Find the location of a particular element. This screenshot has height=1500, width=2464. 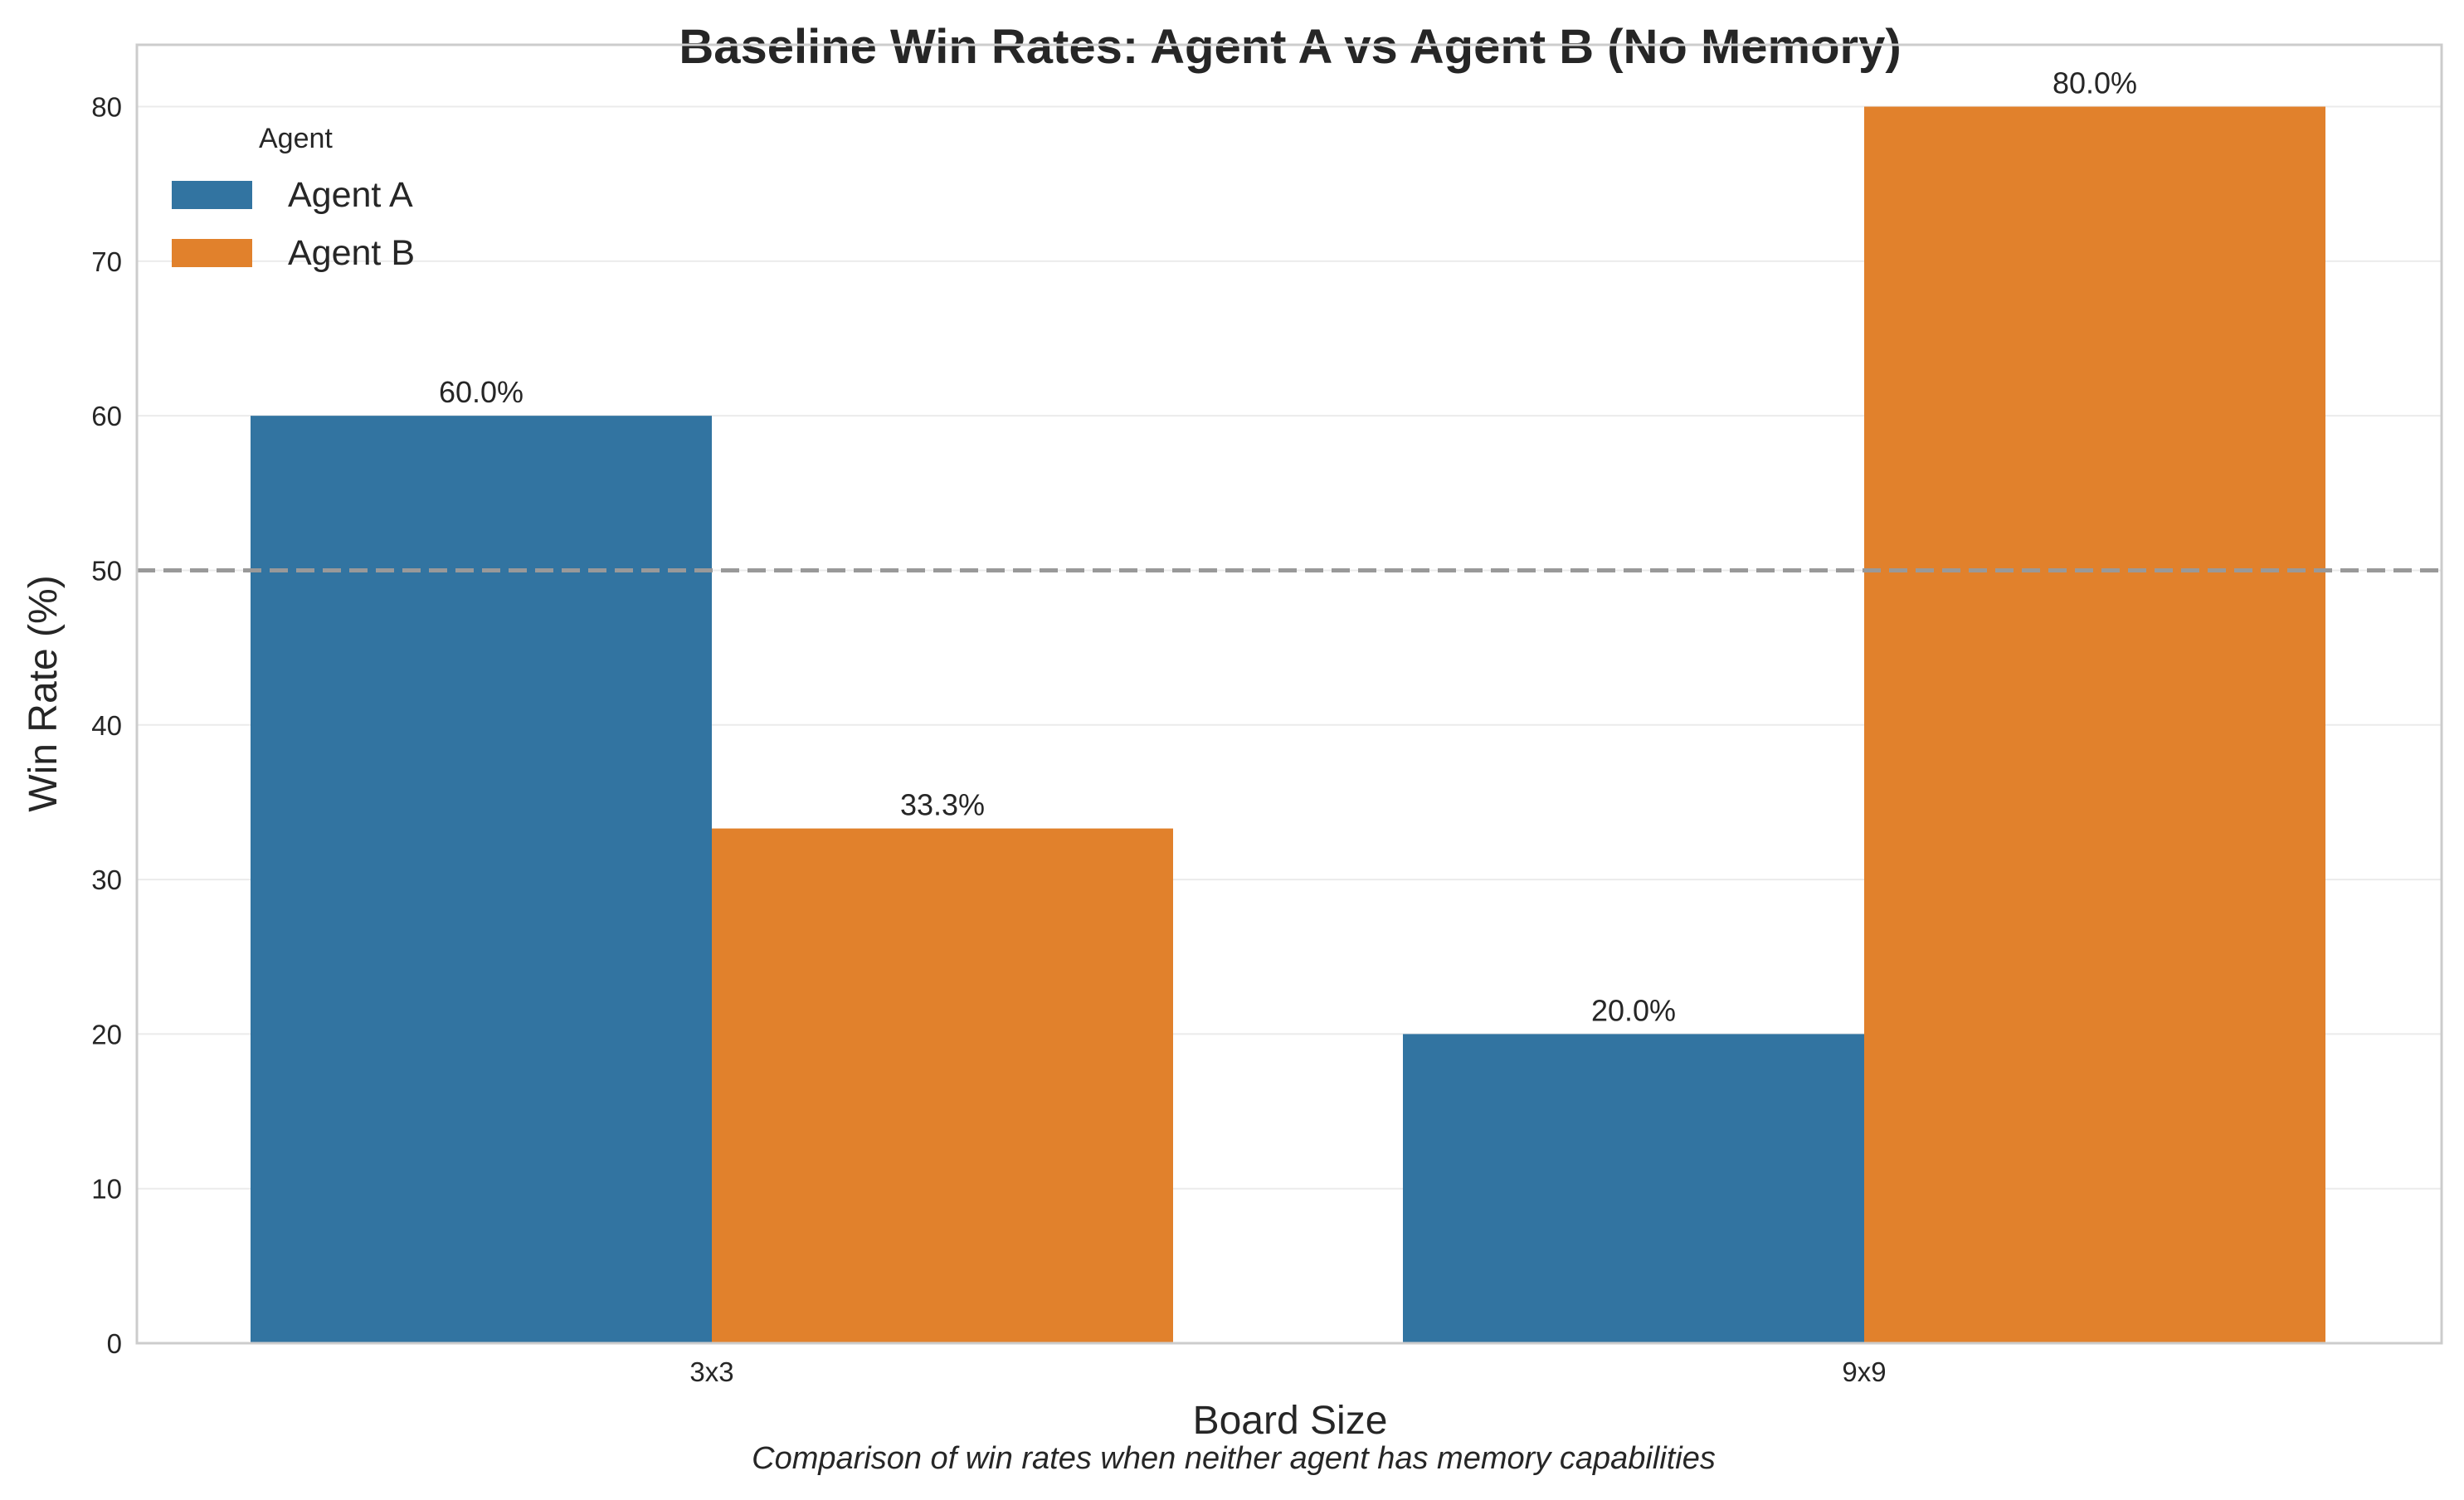

legend: Agent Agent A Agent B is located at coordinates (293, 198).